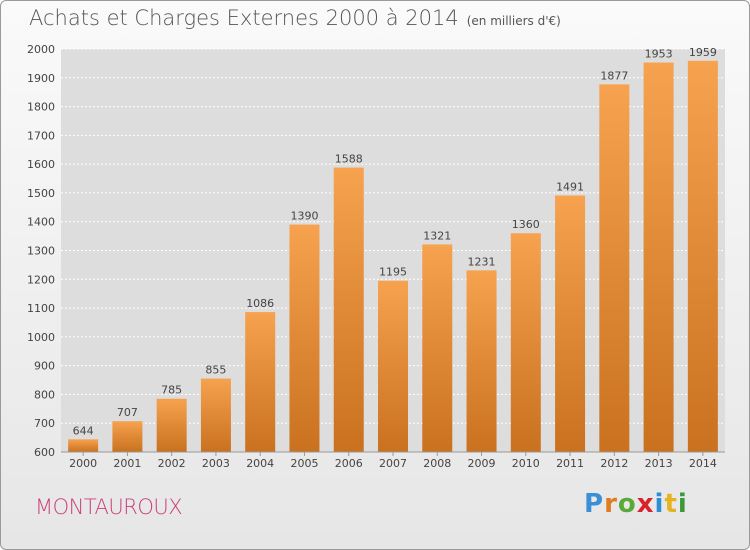  What do you see at coordinates (41, 49) in the screenshot?
I see `y-tick-label: 2000` at bounding box center [41, 49].